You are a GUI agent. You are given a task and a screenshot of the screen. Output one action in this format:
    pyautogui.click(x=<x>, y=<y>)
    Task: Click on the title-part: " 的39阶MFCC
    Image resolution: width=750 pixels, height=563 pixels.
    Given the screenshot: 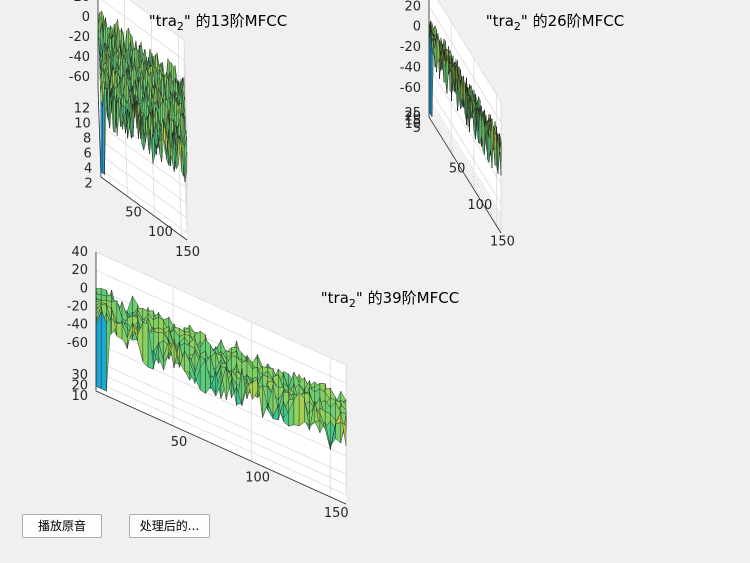 What is the action you would take?
    pyautogui.click(x=407, y=298)
    